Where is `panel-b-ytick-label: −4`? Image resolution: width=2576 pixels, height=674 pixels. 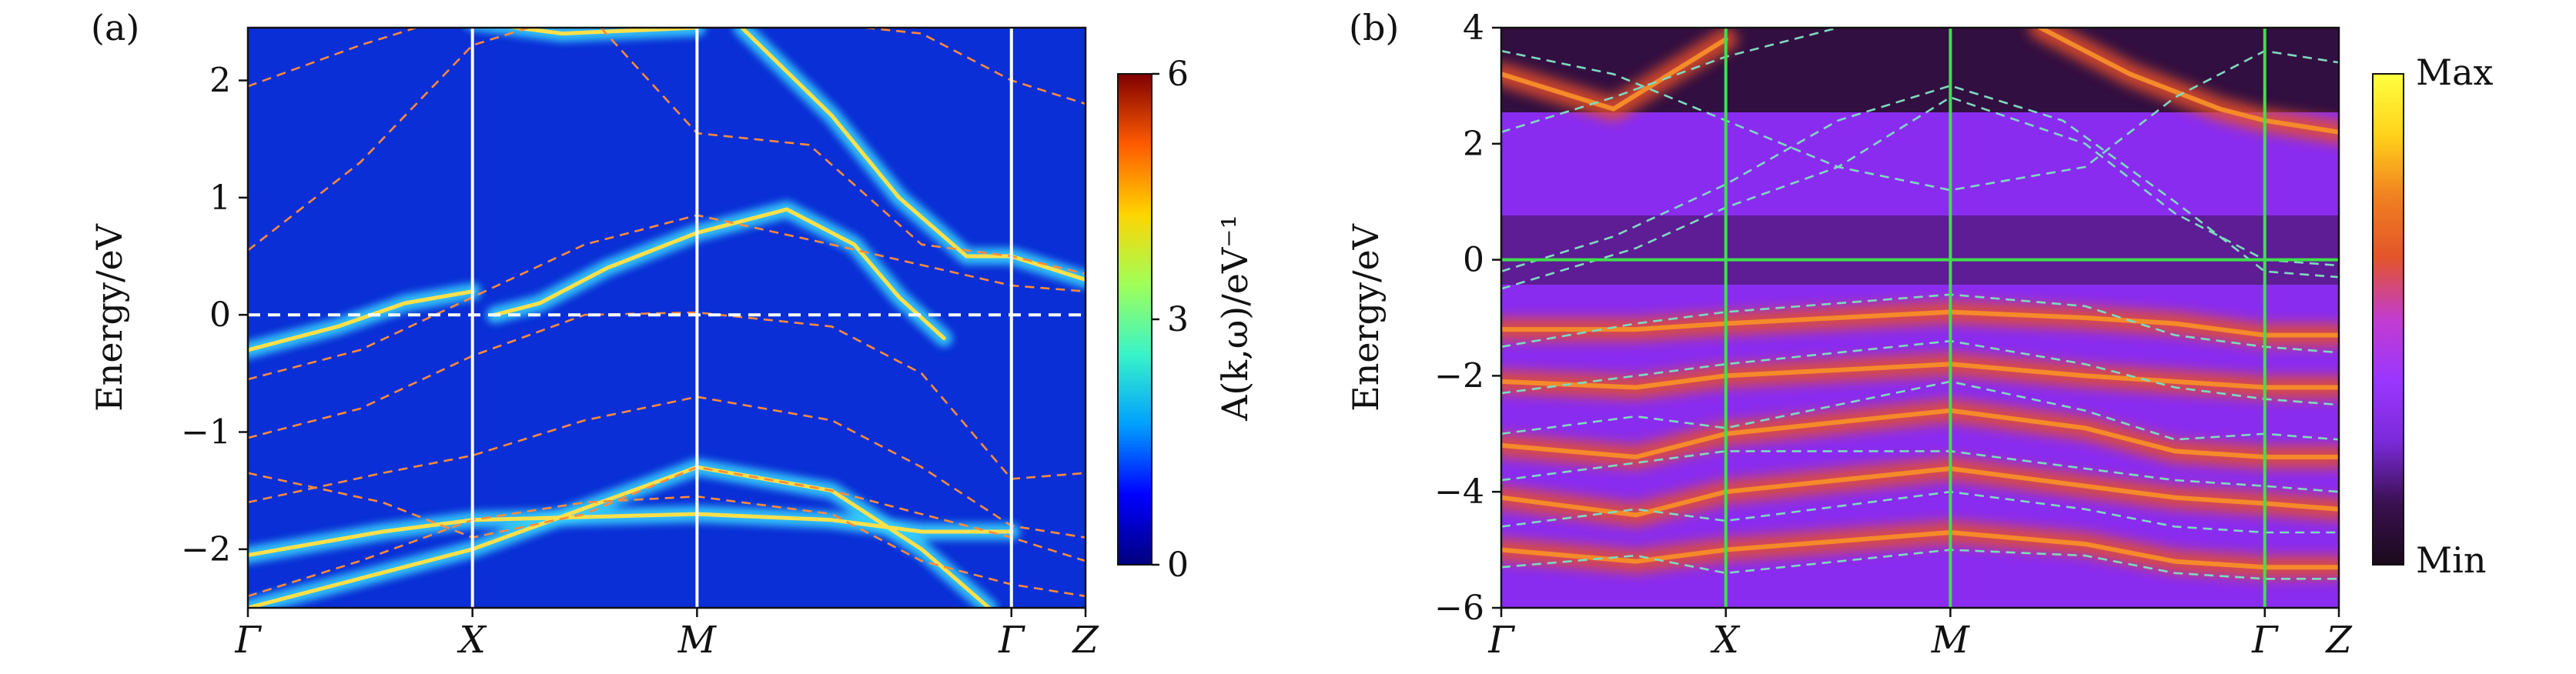 panel-b-ytick-label: −4 is located at coordinates (1459, 492).